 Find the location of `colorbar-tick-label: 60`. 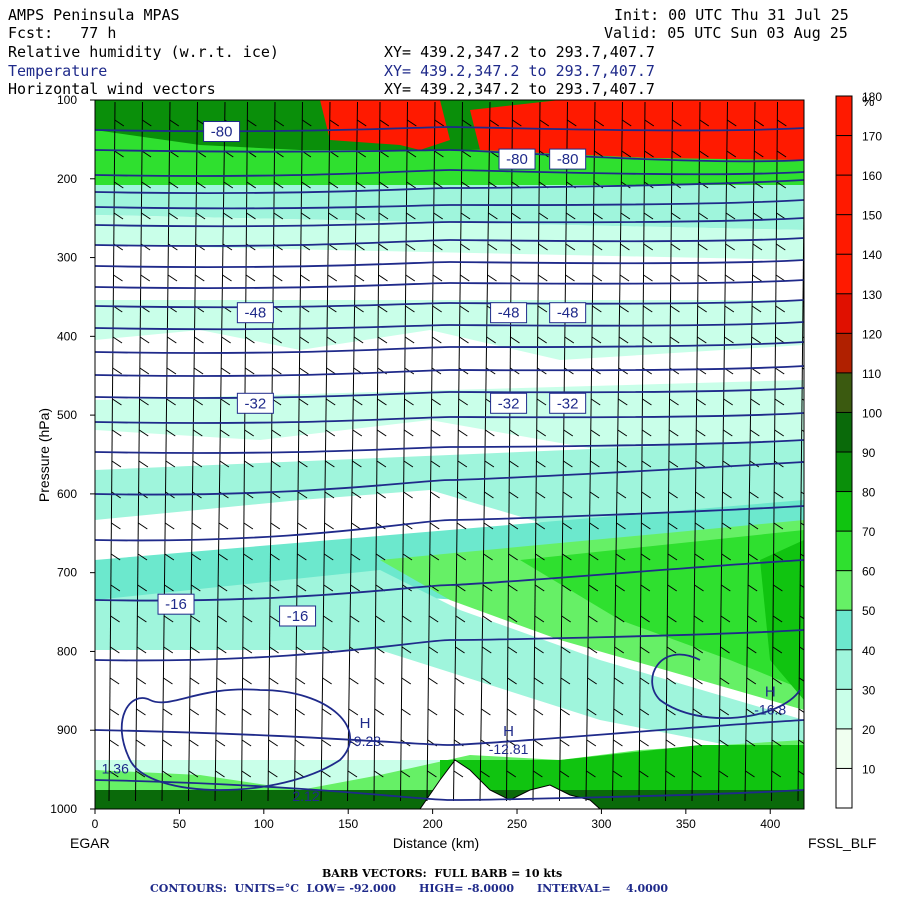

colorbar-tick-label: 60 is located at coordinates (869, 572).